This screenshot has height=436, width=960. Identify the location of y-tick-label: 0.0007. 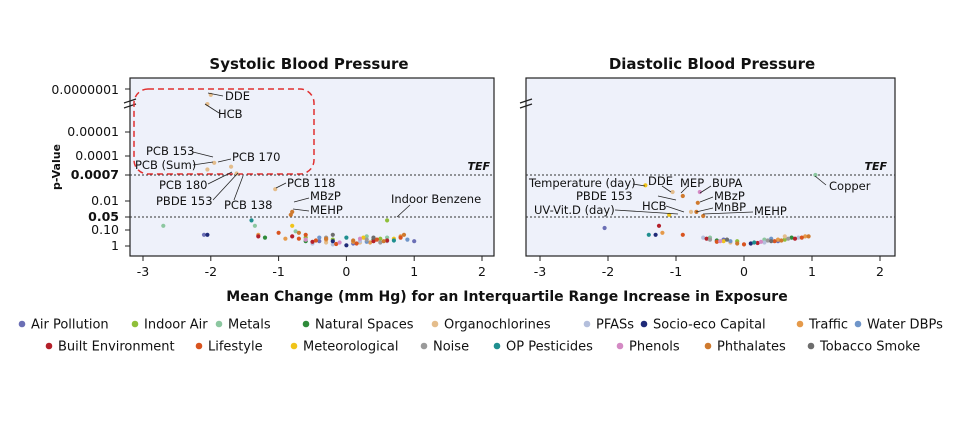
(95, 174).